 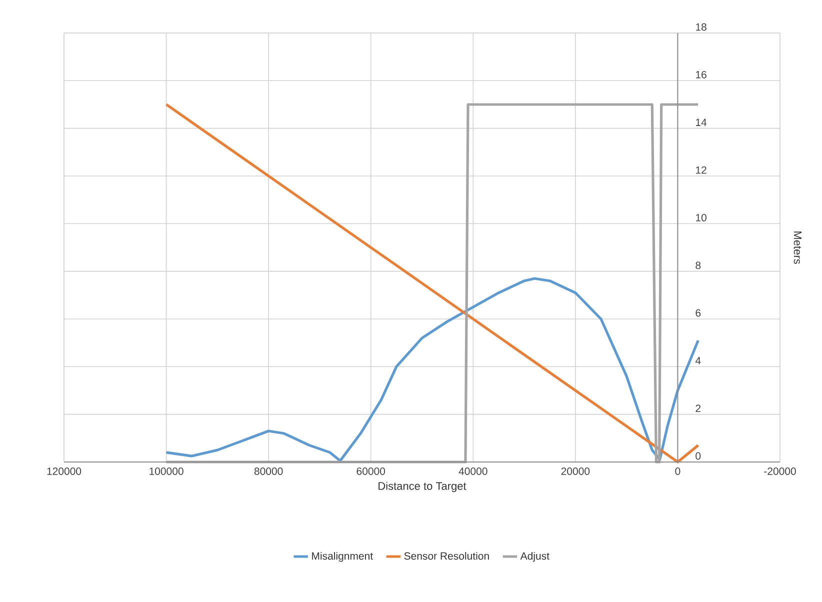 I want to click on y-axis-title: Meters, so click(x=798, y=248).